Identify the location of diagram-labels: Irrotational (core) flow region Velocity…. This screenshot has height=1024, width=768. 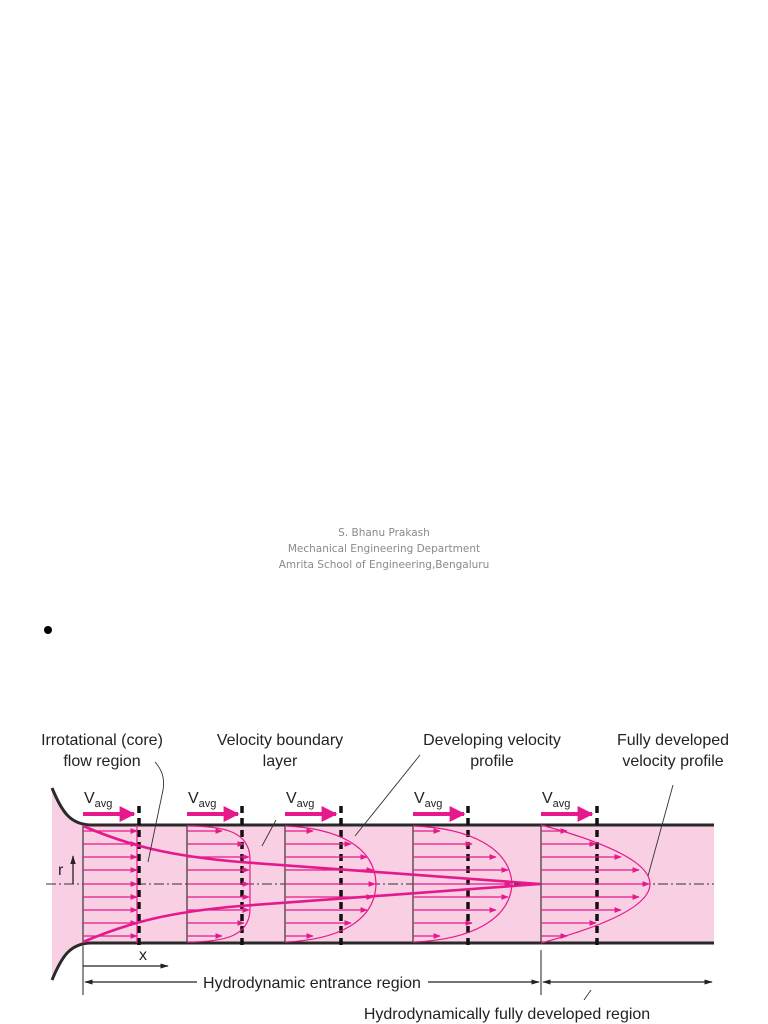
(385, 751).